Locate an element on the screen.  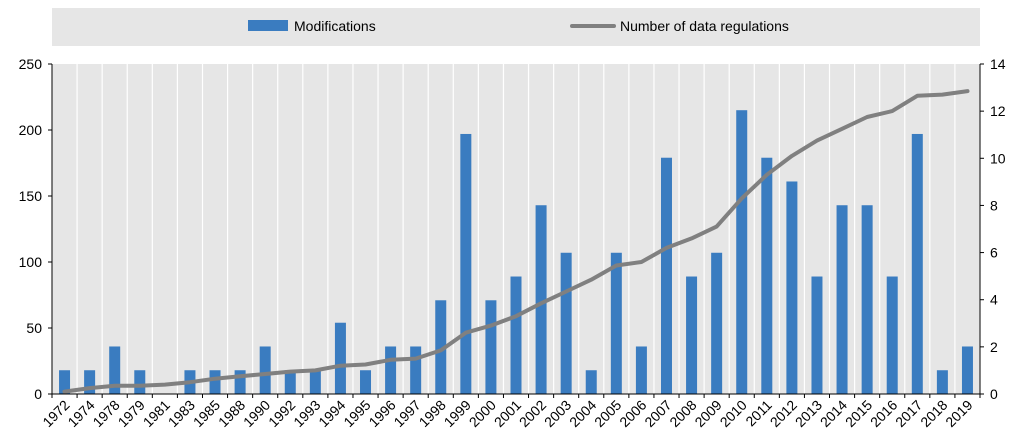
x-tick-label: 2006 is located at coordinates (632, 413).